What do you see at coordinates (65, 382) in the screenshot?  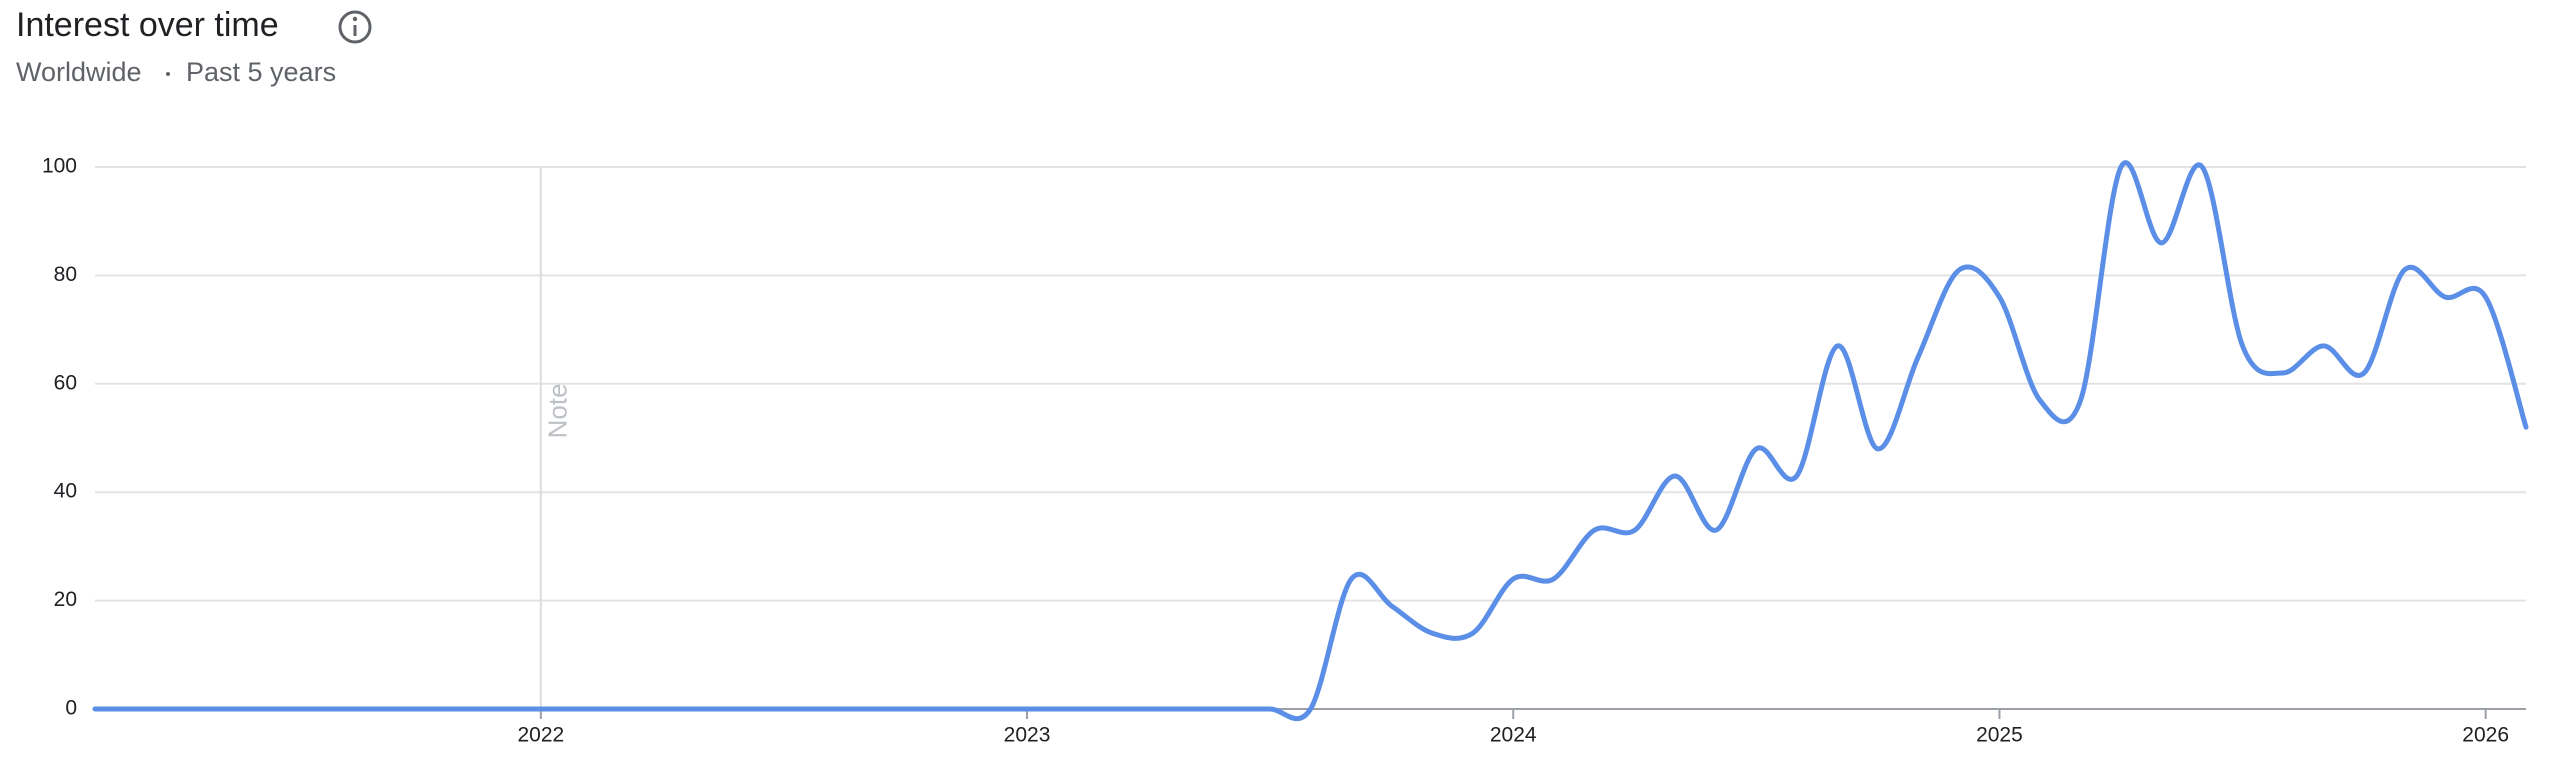 I see `y-tick-label: 60` at bounding box center [65, 382].